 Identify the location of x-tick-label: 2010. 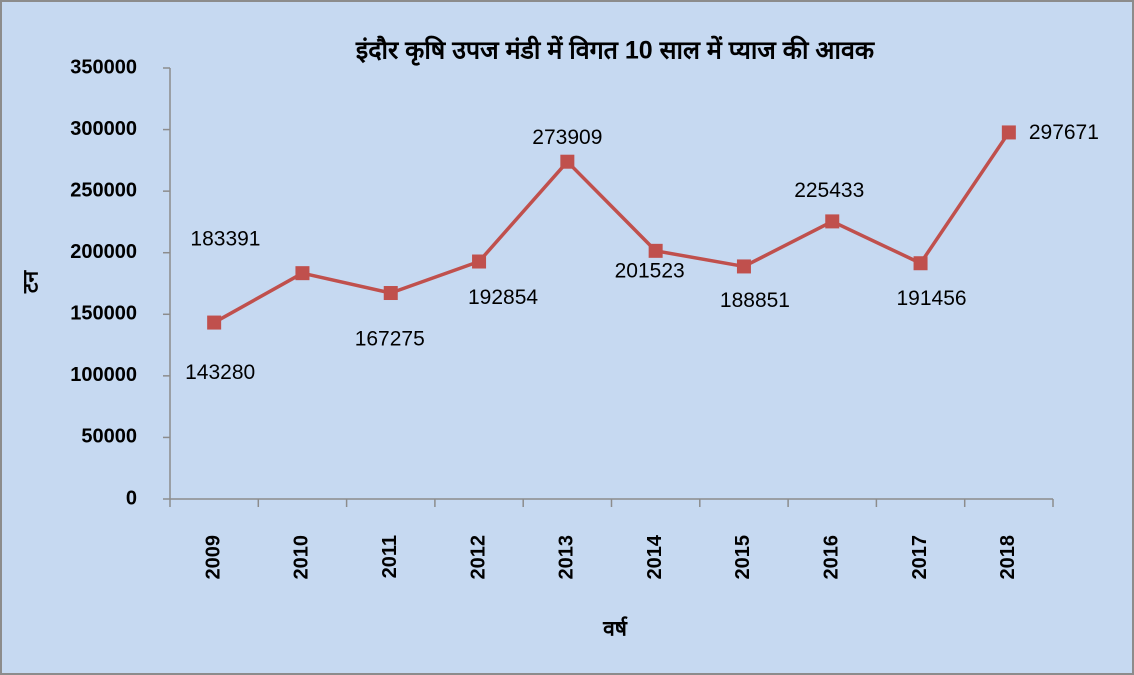
(302, 557).